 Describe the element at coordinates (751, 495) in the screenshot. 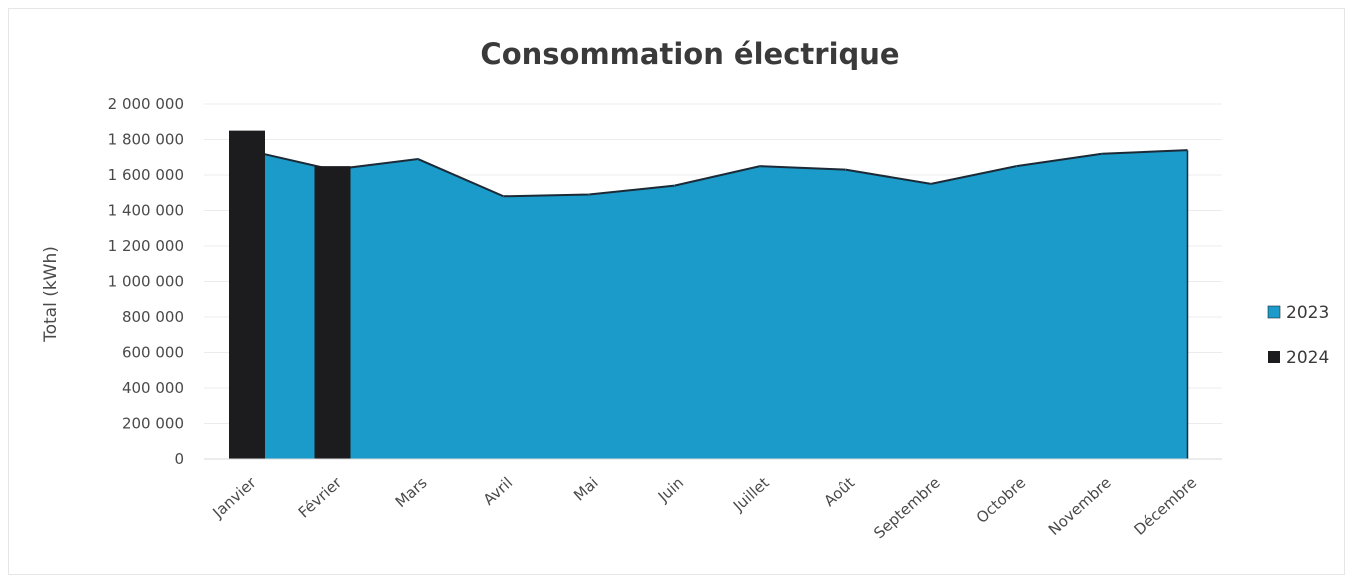

I see `x-tick-label: Juillet` at that location.